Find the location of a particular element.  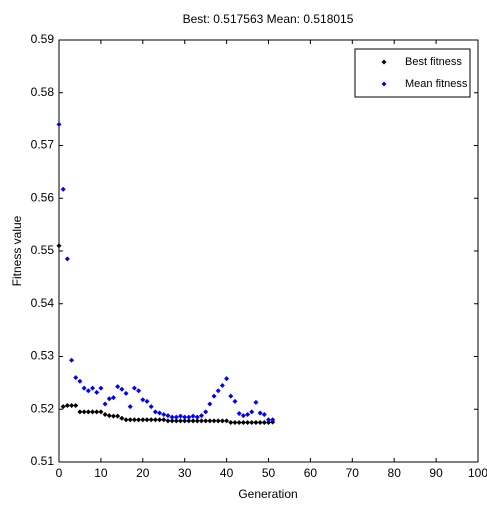

y-axis-label: Fitness value is located at coordinates (17, 250).